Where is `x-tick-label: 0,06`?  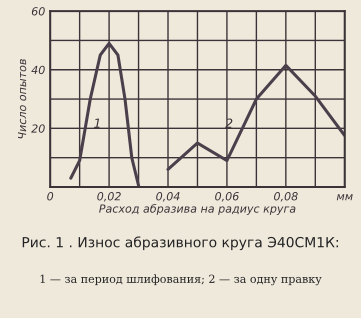
x-tick-label: 0,06 is located at coordinates (227, 197).